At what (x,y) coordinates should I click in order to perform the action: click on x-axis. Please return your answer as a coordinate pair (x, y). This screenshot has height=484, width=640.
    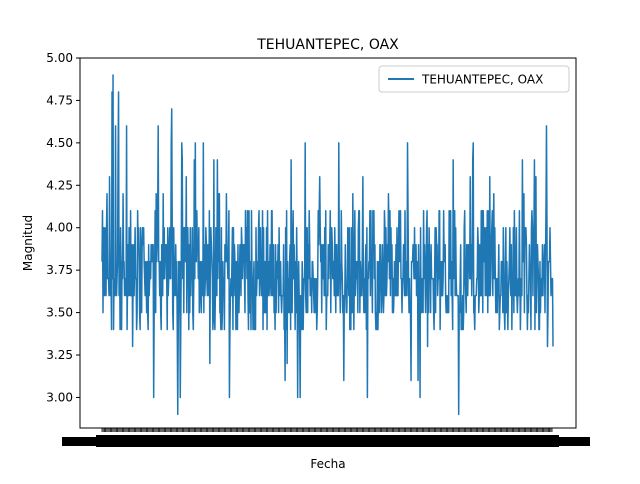
    Looking at the image, I should click on (326, 437).